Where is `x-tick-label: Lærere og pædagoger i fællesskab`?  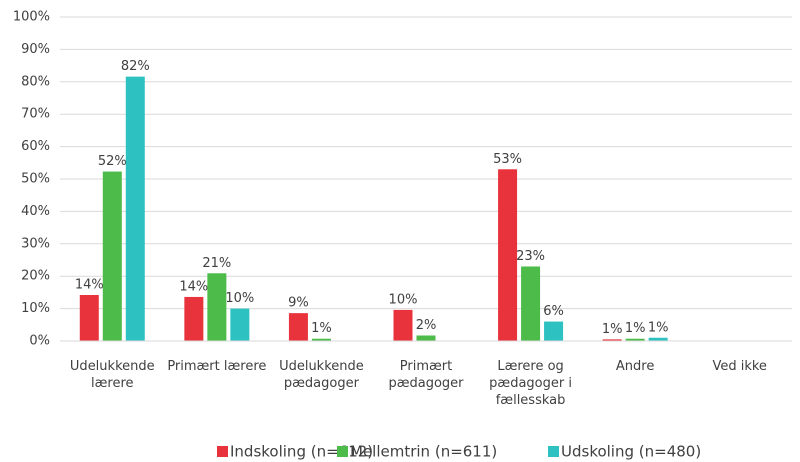 x-tick-label: Lærere og pædagoger i fællesskab is located at coordinates (530, 383).